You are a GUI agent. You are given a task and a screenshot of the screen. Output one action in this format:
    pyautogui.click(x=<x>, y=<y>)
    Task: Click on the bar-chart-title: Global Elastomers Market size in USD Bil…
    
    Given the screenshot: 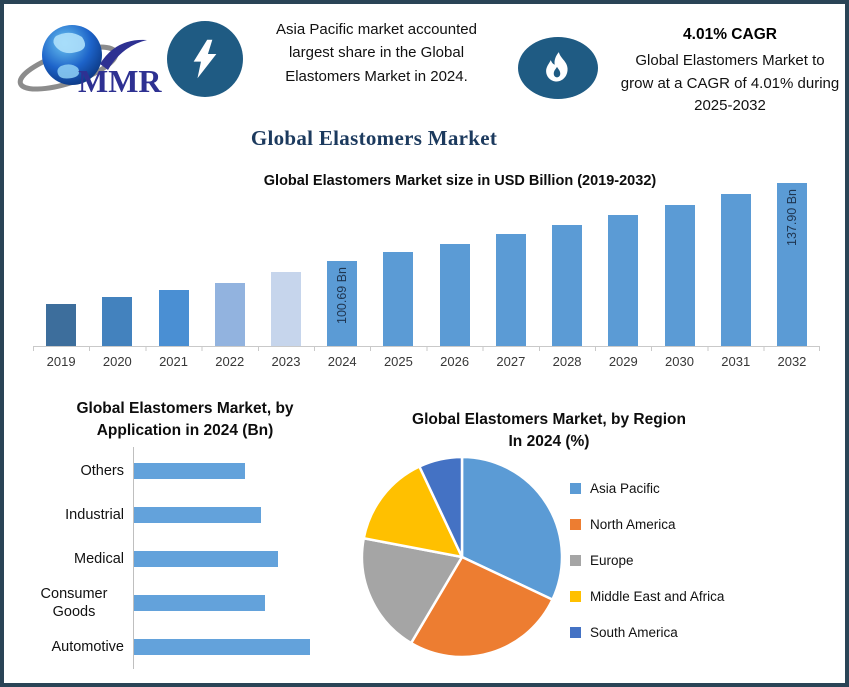 What is the action you would take?
    pyautogui.click(x=460, y=181)
    